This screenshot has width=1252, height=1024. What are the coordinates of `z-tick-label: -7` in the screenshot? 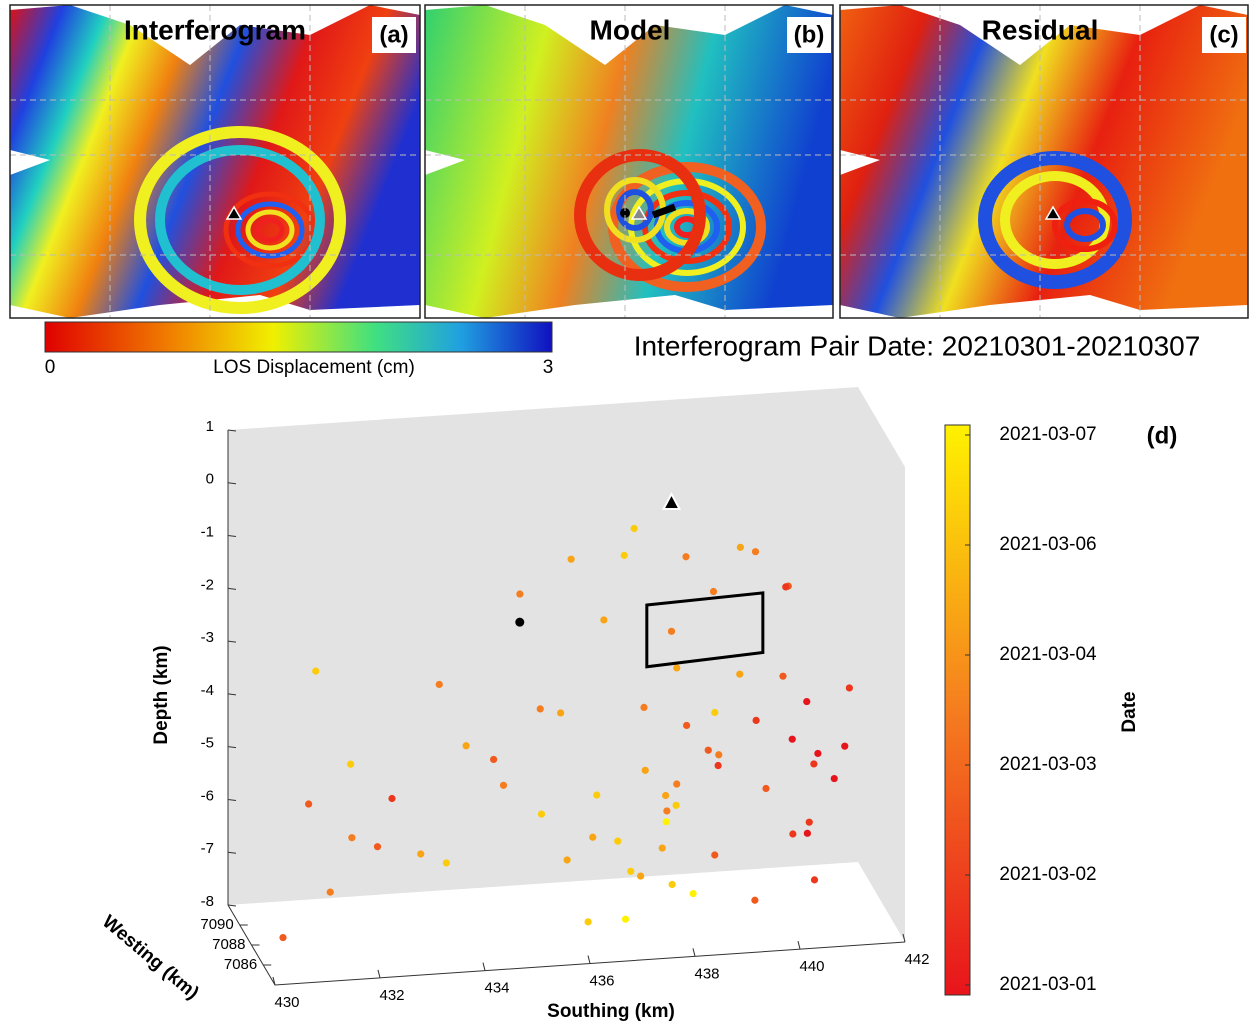 It's located at (207, 848).